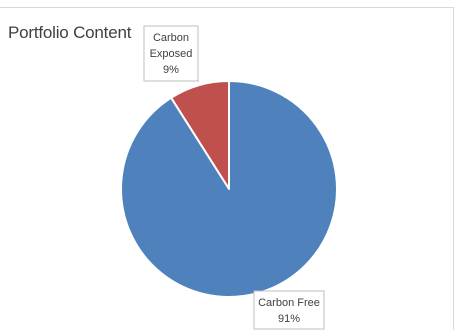 This screenshot has height=330, width=454. I want to click on data-label-carbon-exposed: Carbon Exposed 9%, so click(171, 53).